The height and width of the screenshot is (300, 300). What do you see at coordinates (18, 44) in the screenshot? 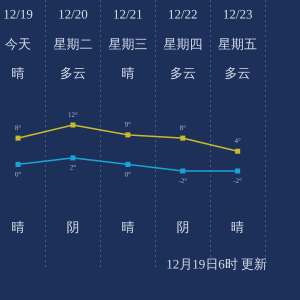
I see `text: 今天` at bounding box center [18, 44].